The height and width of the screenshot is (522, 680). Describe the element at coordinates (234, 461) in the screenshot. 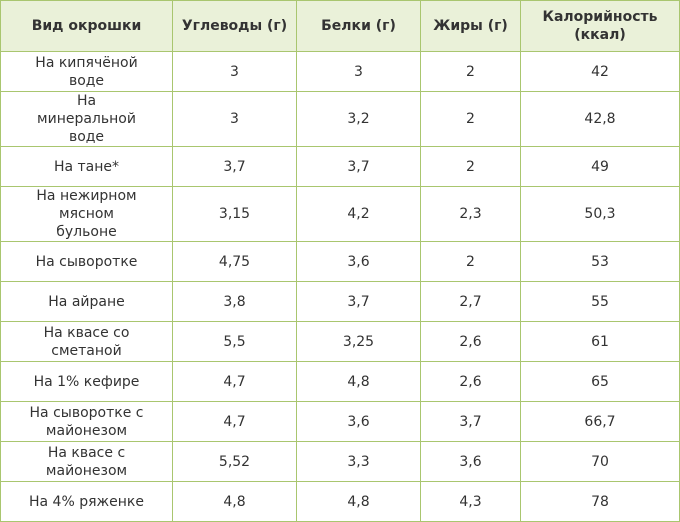

I see `cell: 5,52` at that location.